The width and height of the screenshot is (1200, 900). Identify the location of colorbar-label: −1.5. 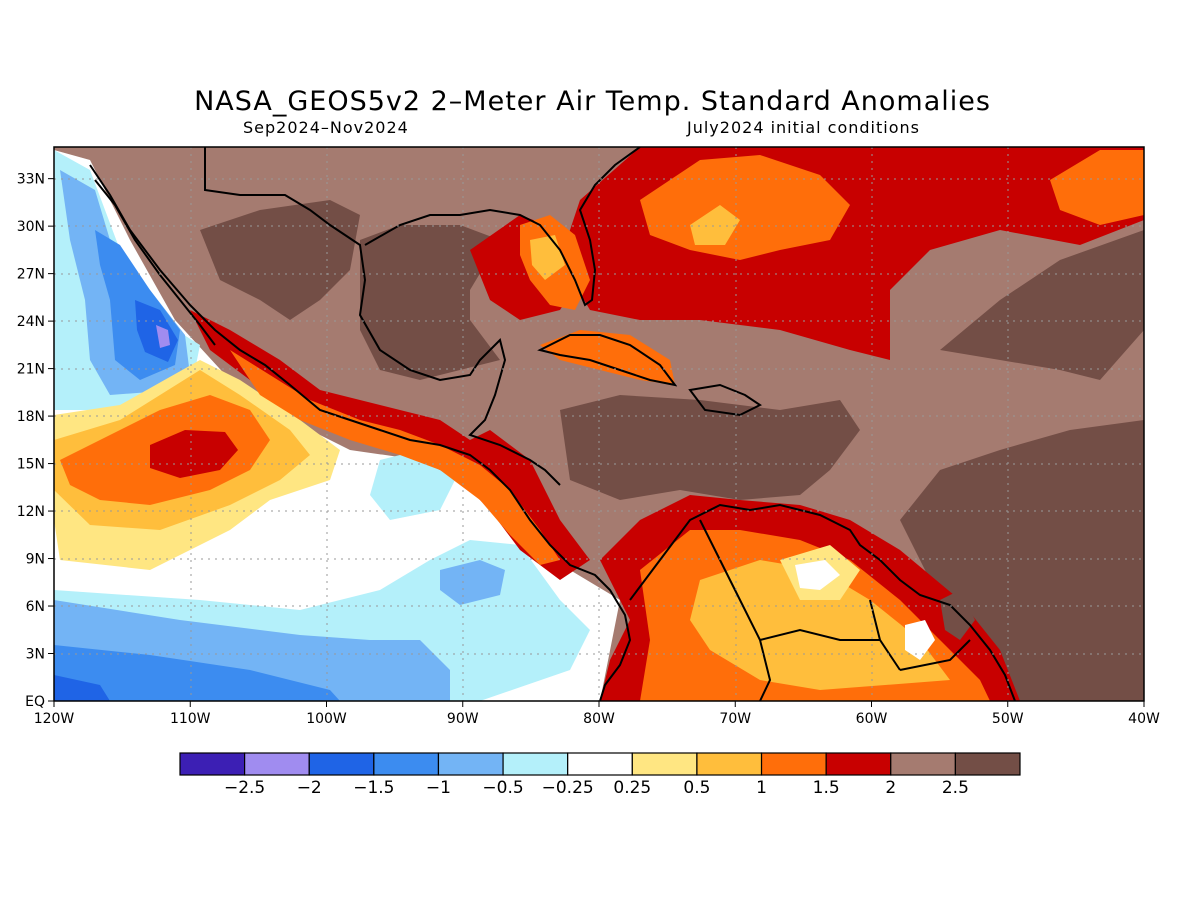
(373, 788).